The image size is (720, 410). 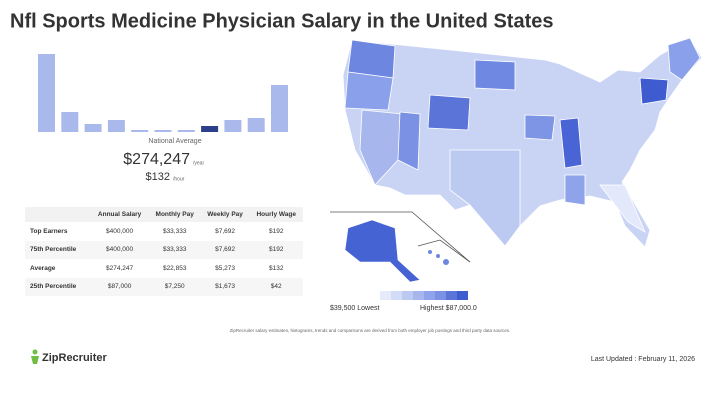 I want to click on last-updated: Last Updated : February 11, 2026, so click(x=643, y=359).